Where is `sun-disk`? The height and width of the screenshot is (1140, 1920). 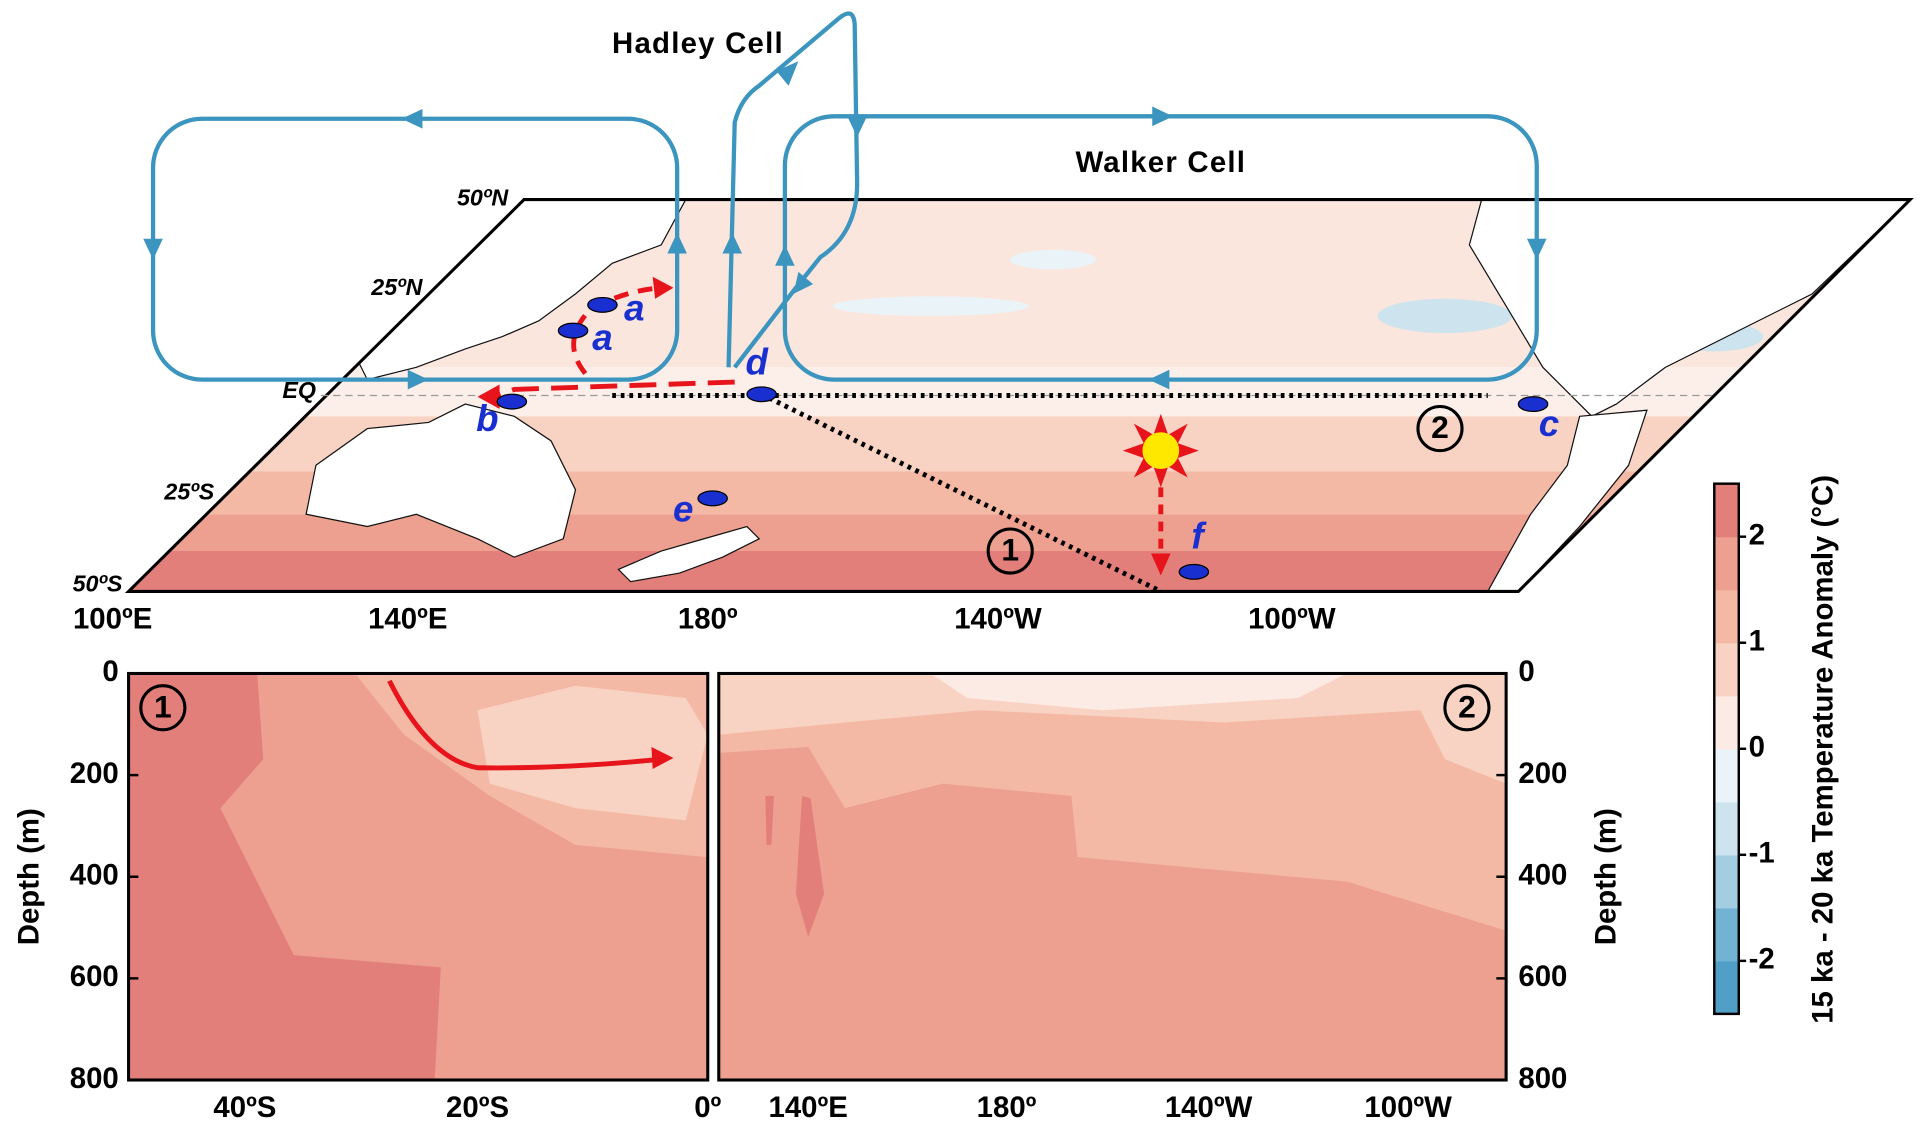
sun-disk is located at coordinates (1161, 450).